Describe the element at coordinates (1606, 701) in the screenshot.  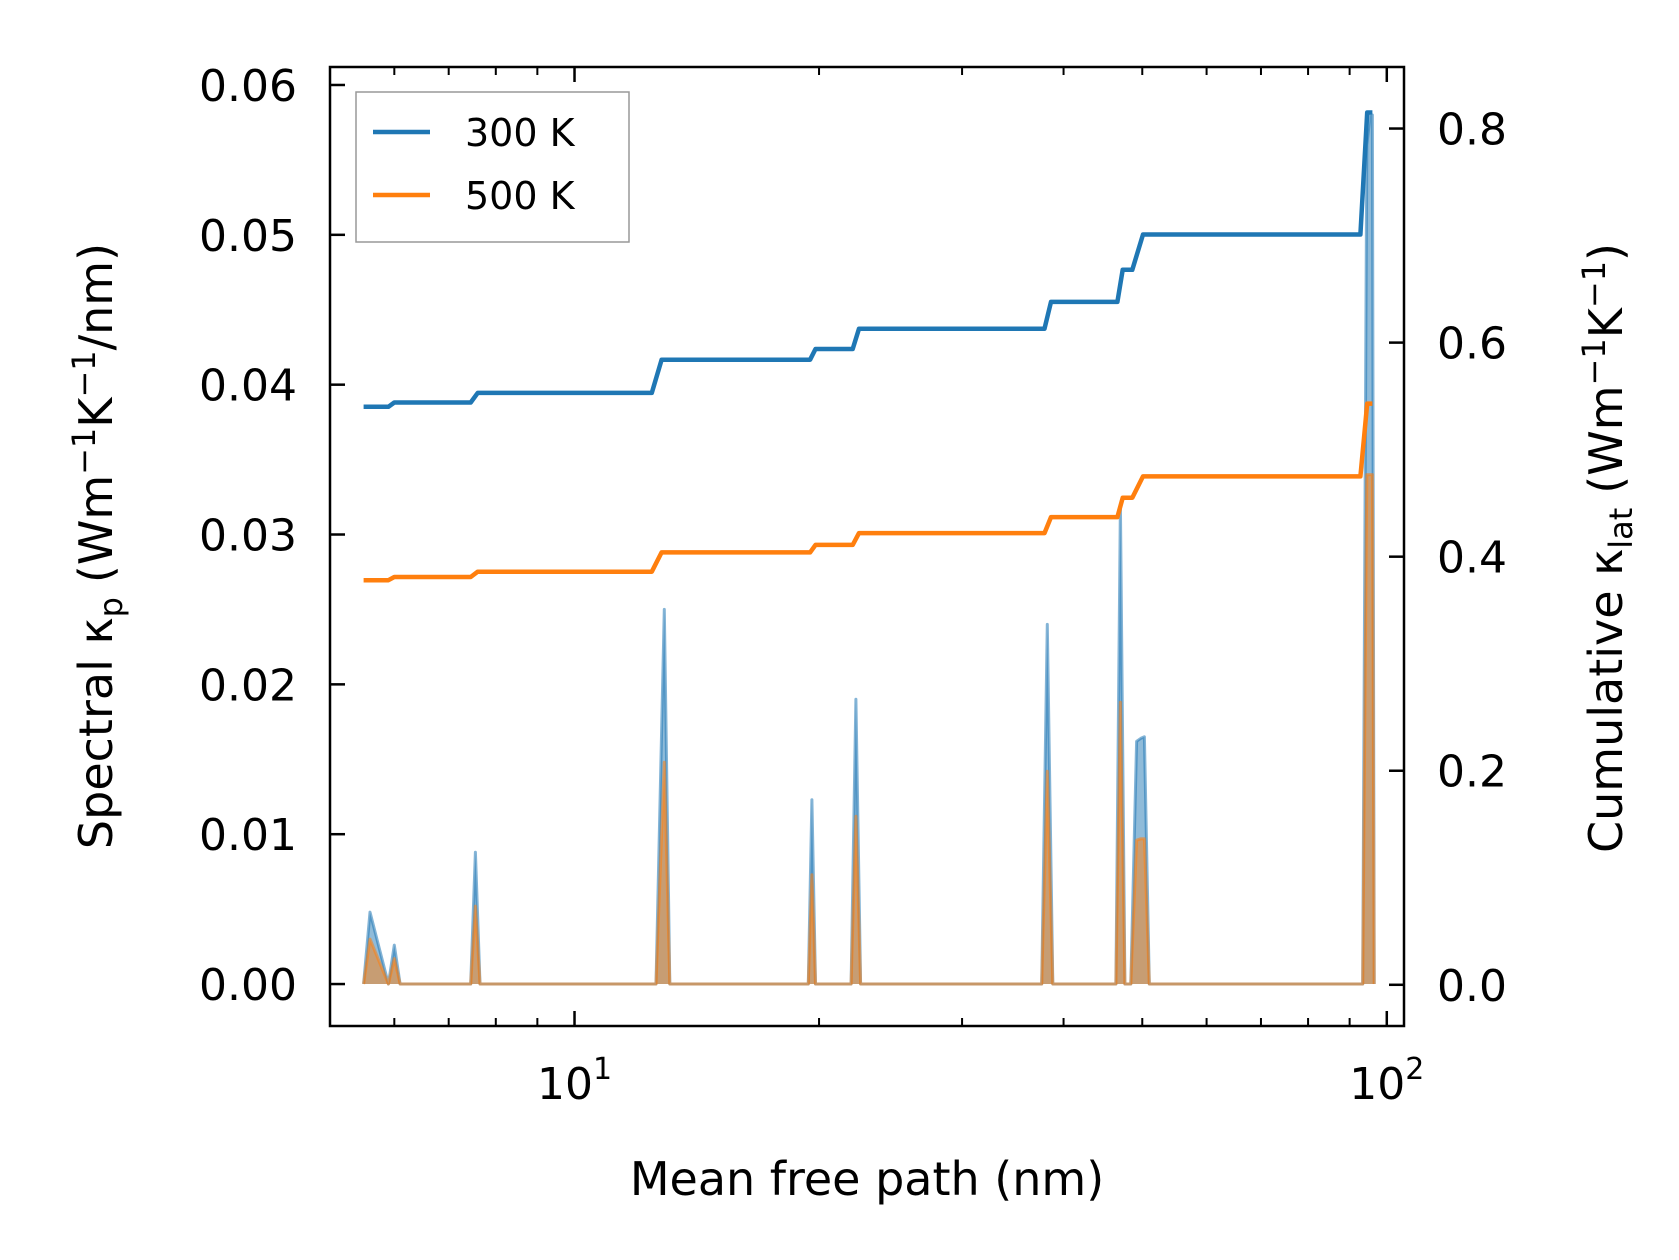
I see `y-right-label-main: Cumulative κ` at that location.